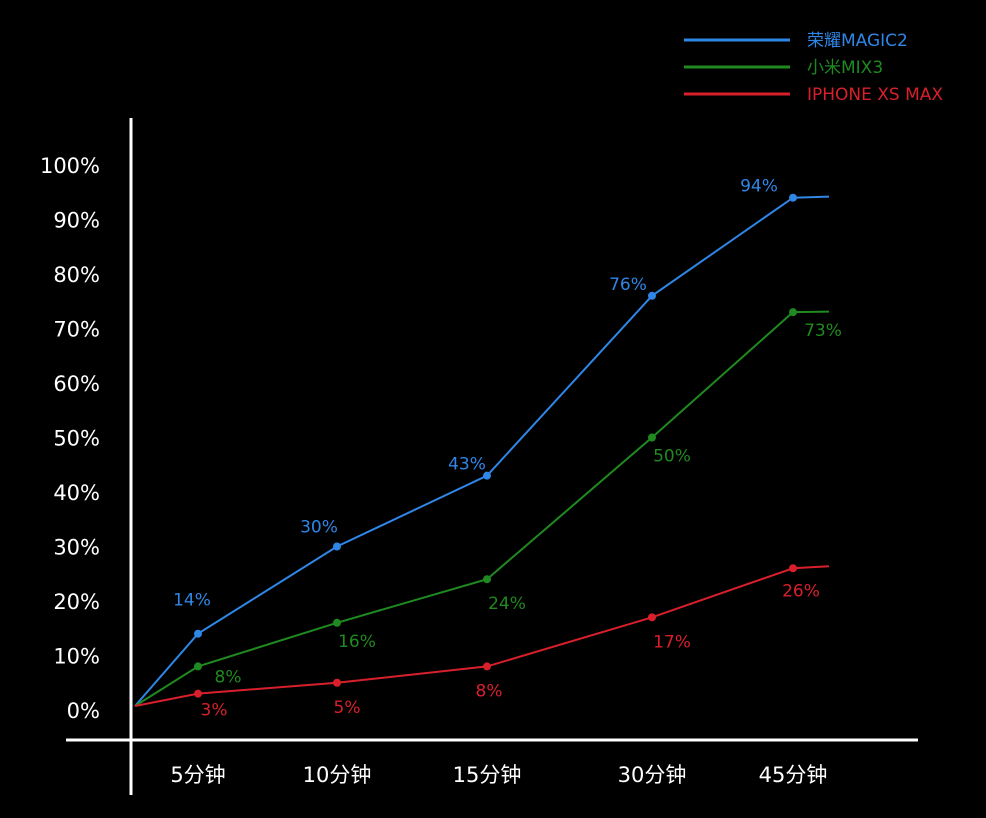  I want to click on data-label: 17%, so click(672, 642).